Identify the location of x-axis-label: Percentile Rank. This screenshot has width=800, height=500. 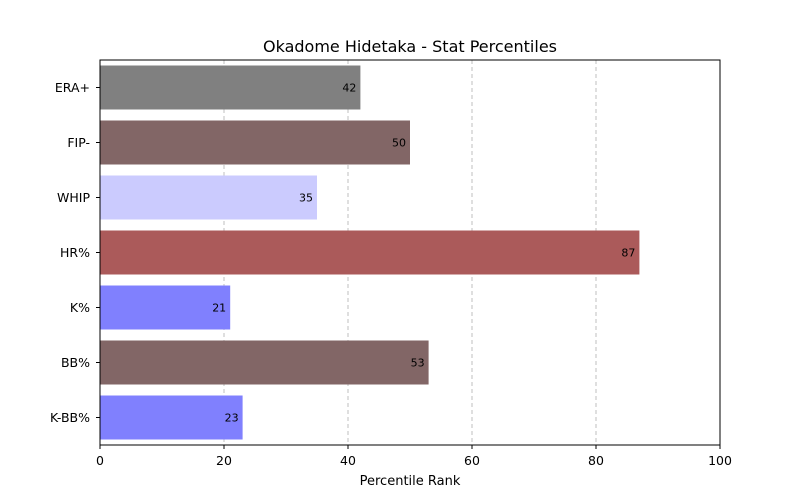
(410, 481).